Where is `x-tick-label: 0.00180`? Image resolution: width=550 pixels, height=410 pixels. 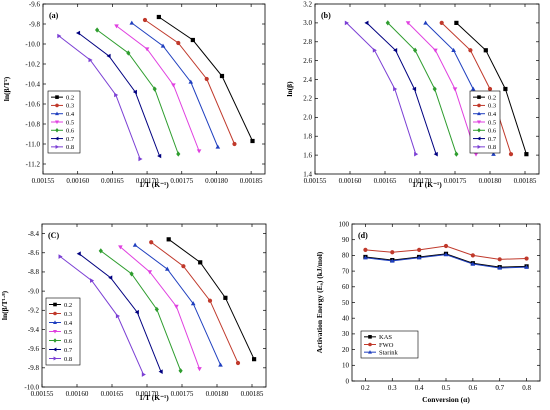
x-tick-label: 0.00180 is located at coordinates (490, 181).